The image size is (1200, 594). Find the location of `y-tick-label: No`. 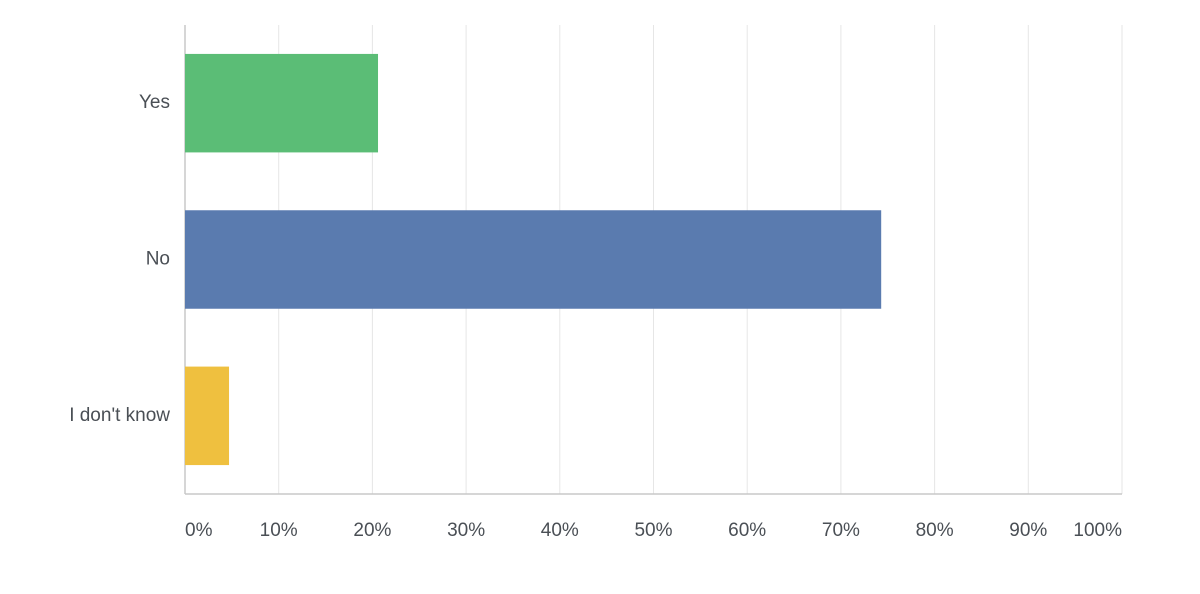

y-tick-label: No is located at coordinates (158, 259).